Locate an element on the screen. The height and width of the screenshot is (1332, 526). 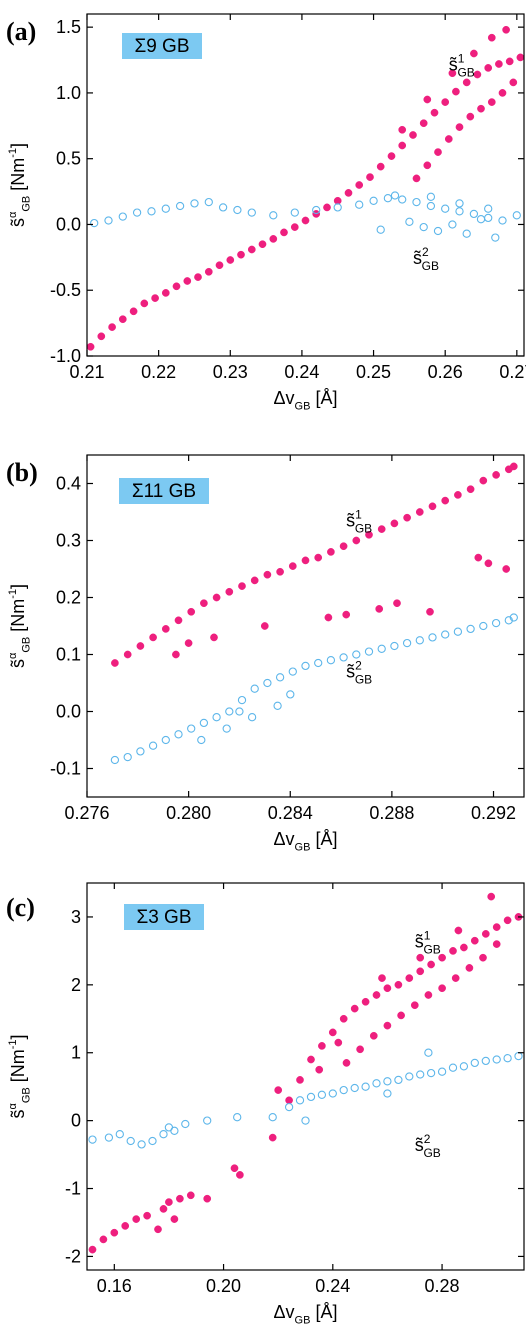
x-tick-label: 0.280 is located at coordinates (188, 813).